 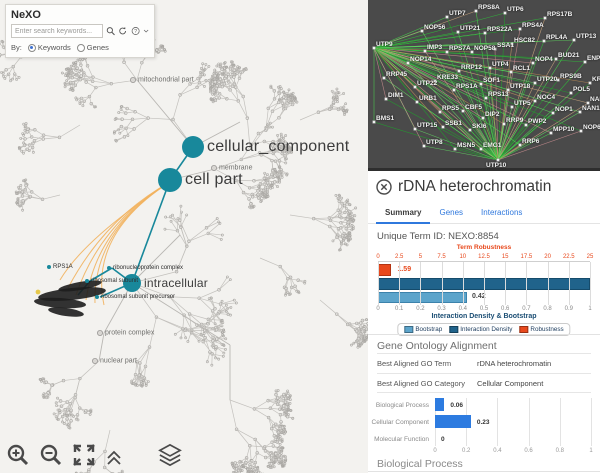 What do you see at coordinates (434, 142) in the screenshot?
I see `gene-label: UTP8` at bounding box center [434, 142].